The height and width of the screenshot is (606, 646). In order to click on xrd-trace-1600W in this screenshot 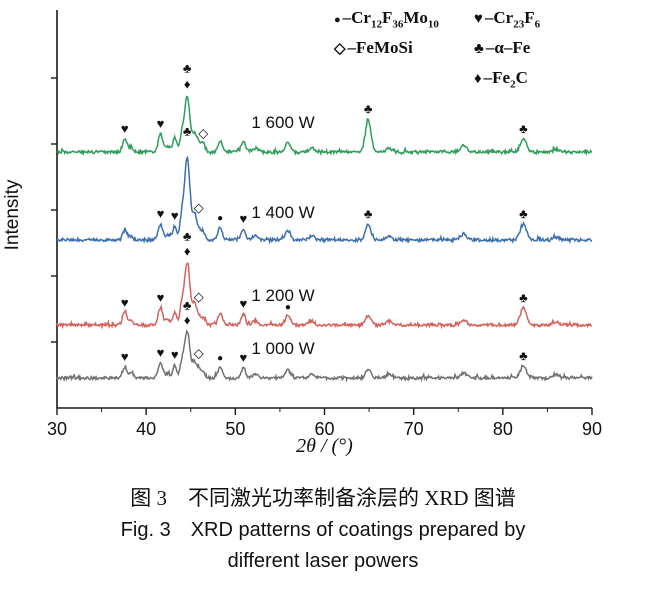, I will do `click(324, 126)`.